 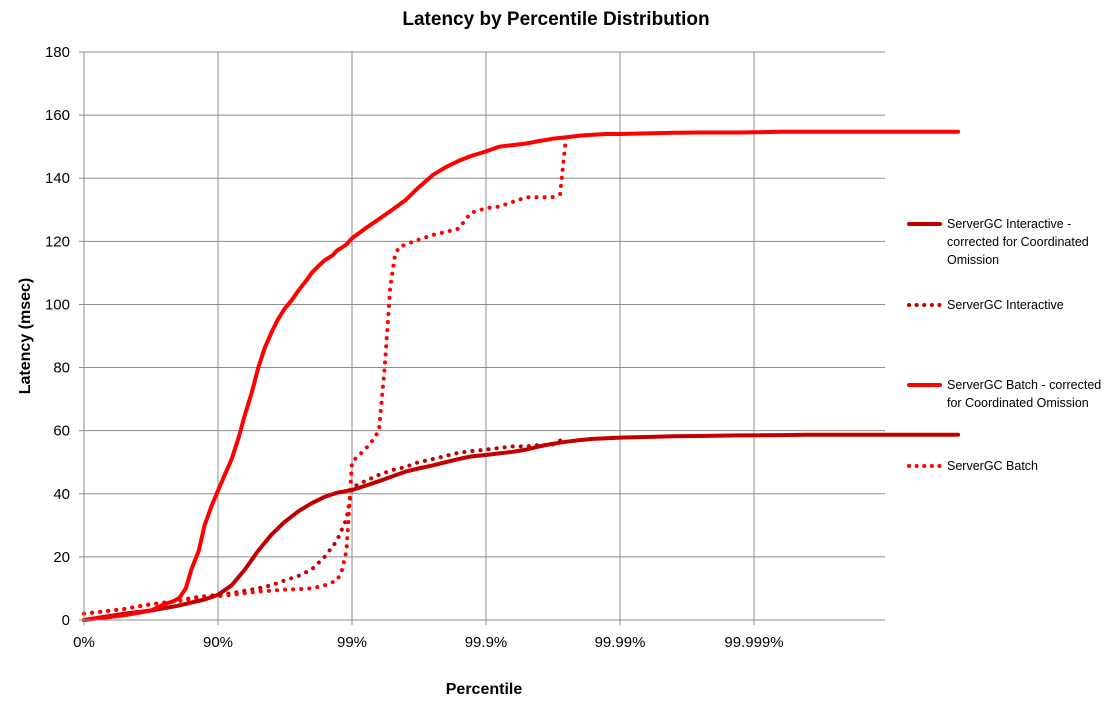 What do you see at coordinates (352, 642) in the screenshot?
I see `x-tick-label: 99%` at bounding box center [352, 642].